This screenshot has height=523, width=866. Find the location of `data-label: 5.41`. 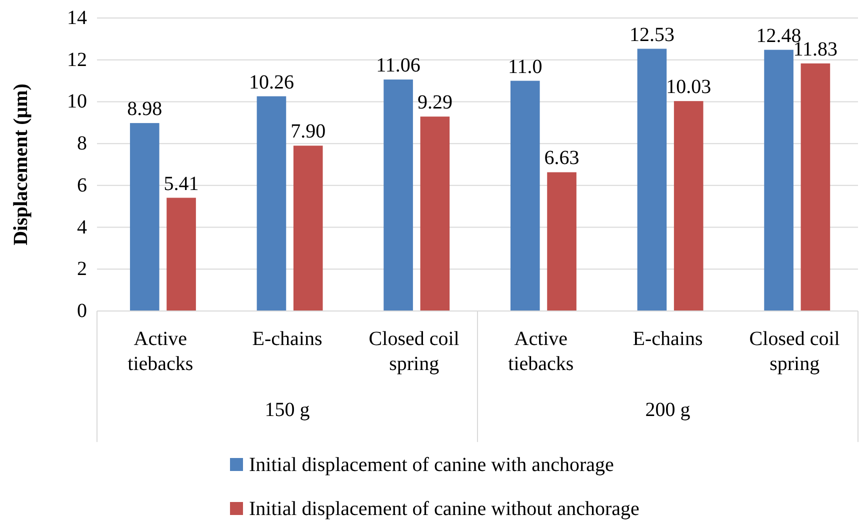

data-label: 5.41 is located at coordinates (181, 183).